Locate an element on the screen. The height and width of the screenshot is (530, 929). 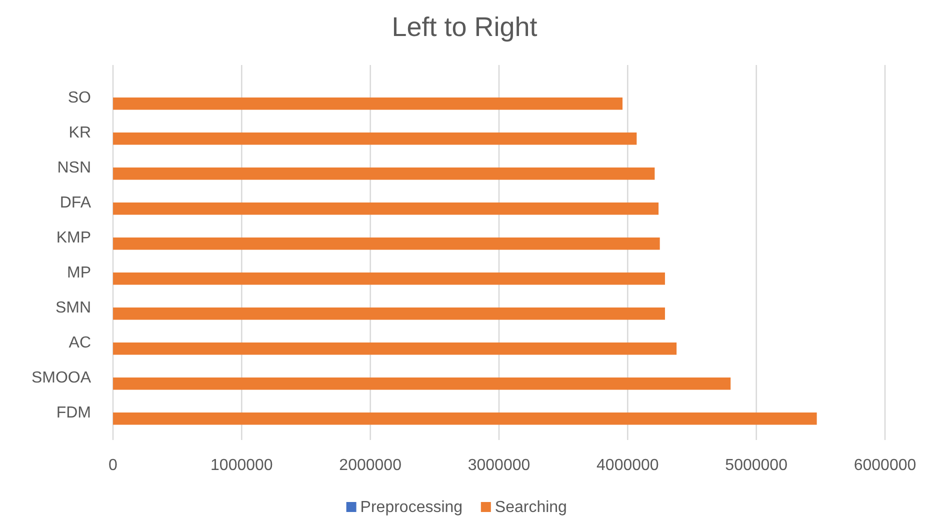
y-tick-label: AC is located at coordinates (79, 343).